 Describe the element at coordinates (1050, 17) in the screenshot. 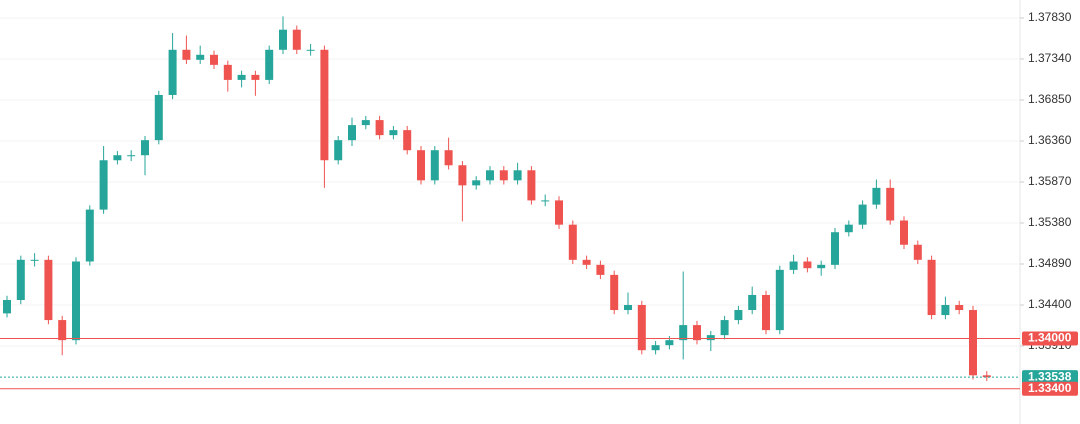

I see `y-tick-label: 1.37830` at that location.